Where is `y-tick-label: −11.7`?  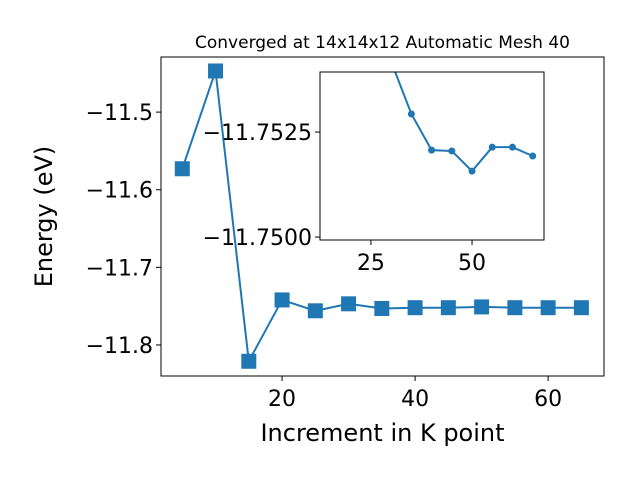 y-tick-label: −11.7 is located at coordinates (119, 268).